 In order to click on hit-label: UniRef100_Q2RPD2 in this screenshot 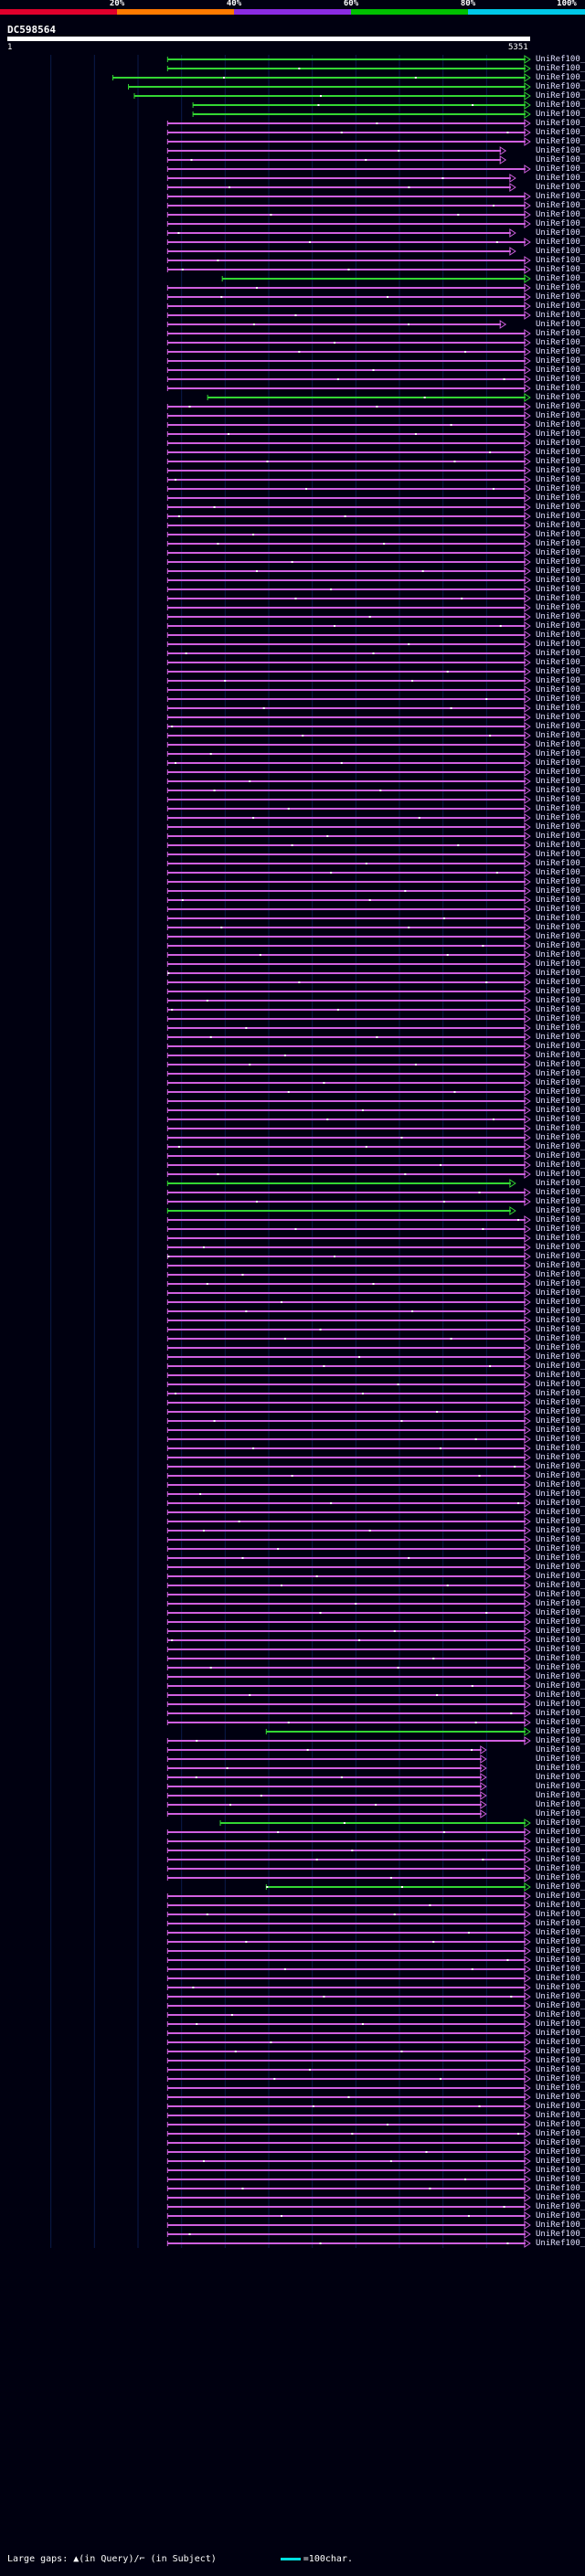, I will do `click(561, 1951)`.